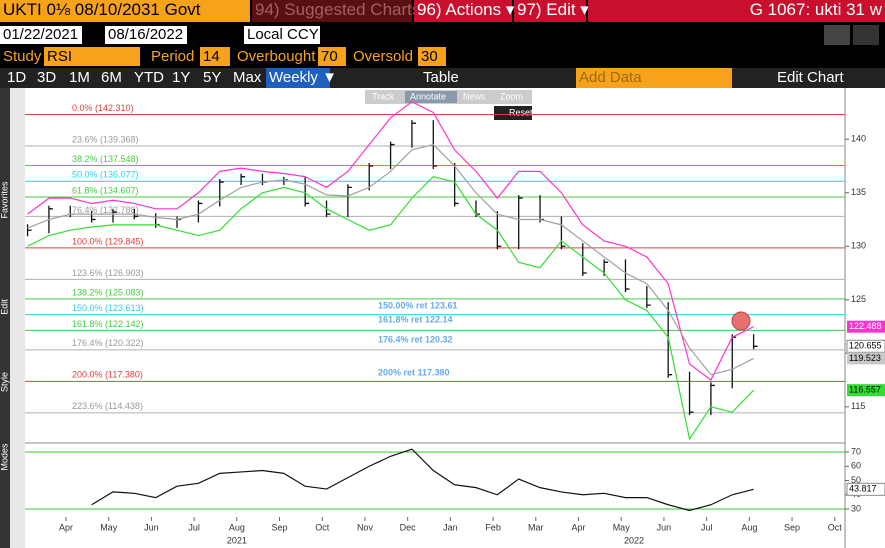 This screenshot has height=548, width=885. What do you see at coordinates (810, 77) in the screenshot?
I see `edit-chart: Edit Chart` at bounding box center [810, 77].